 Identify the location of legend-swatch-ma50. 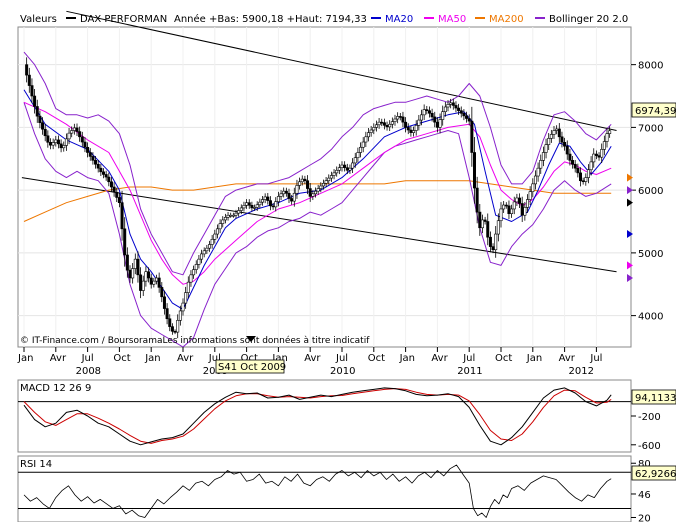
(429, 18).